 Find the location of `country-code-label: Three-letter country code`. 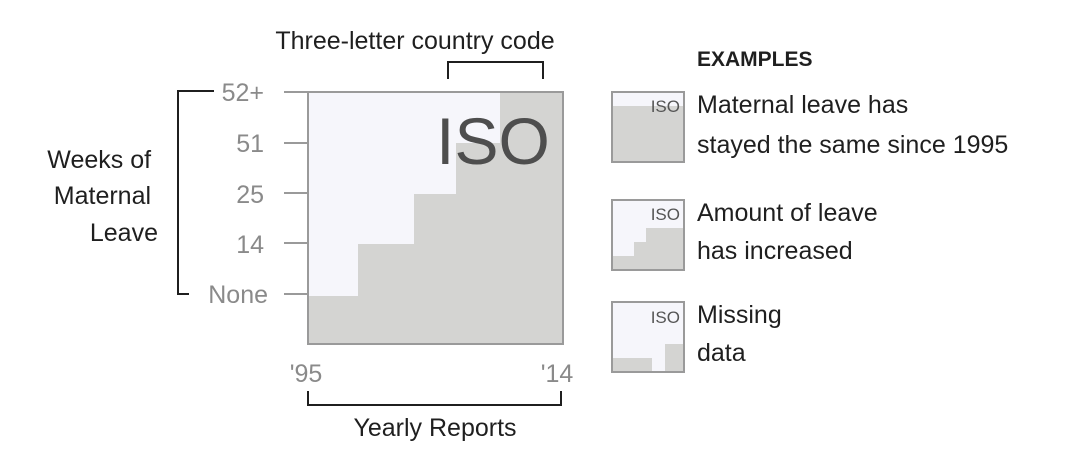

country-code-label: Three-letter country code is located at coordinates (414, 41).